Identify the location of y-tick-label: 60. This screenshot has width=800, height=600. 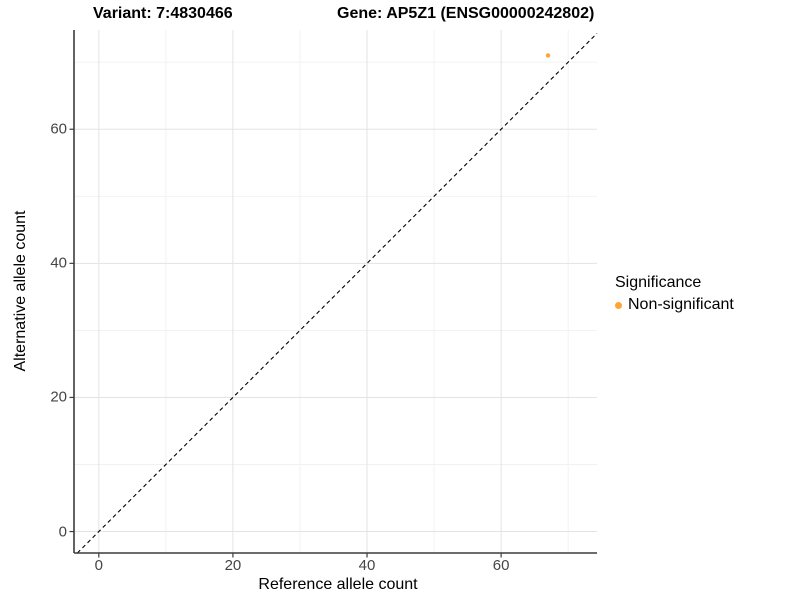
(58, 129).